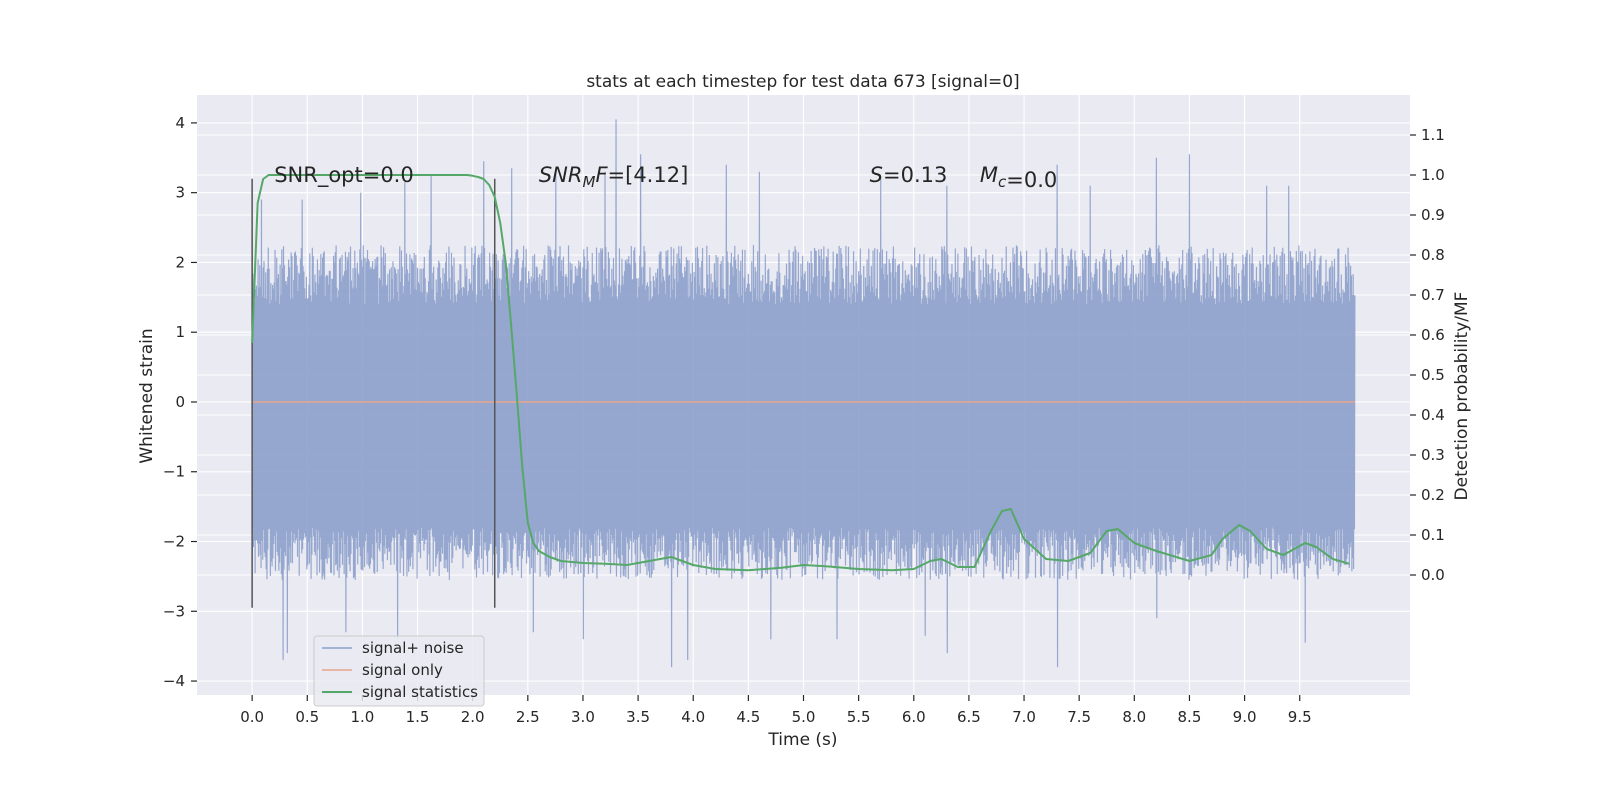 The image size is (1600, 800). What do you see at coordinates (420, 692) in the screenshot?
I see `legend-label: signal statistics` at bounding box center [420, 692].